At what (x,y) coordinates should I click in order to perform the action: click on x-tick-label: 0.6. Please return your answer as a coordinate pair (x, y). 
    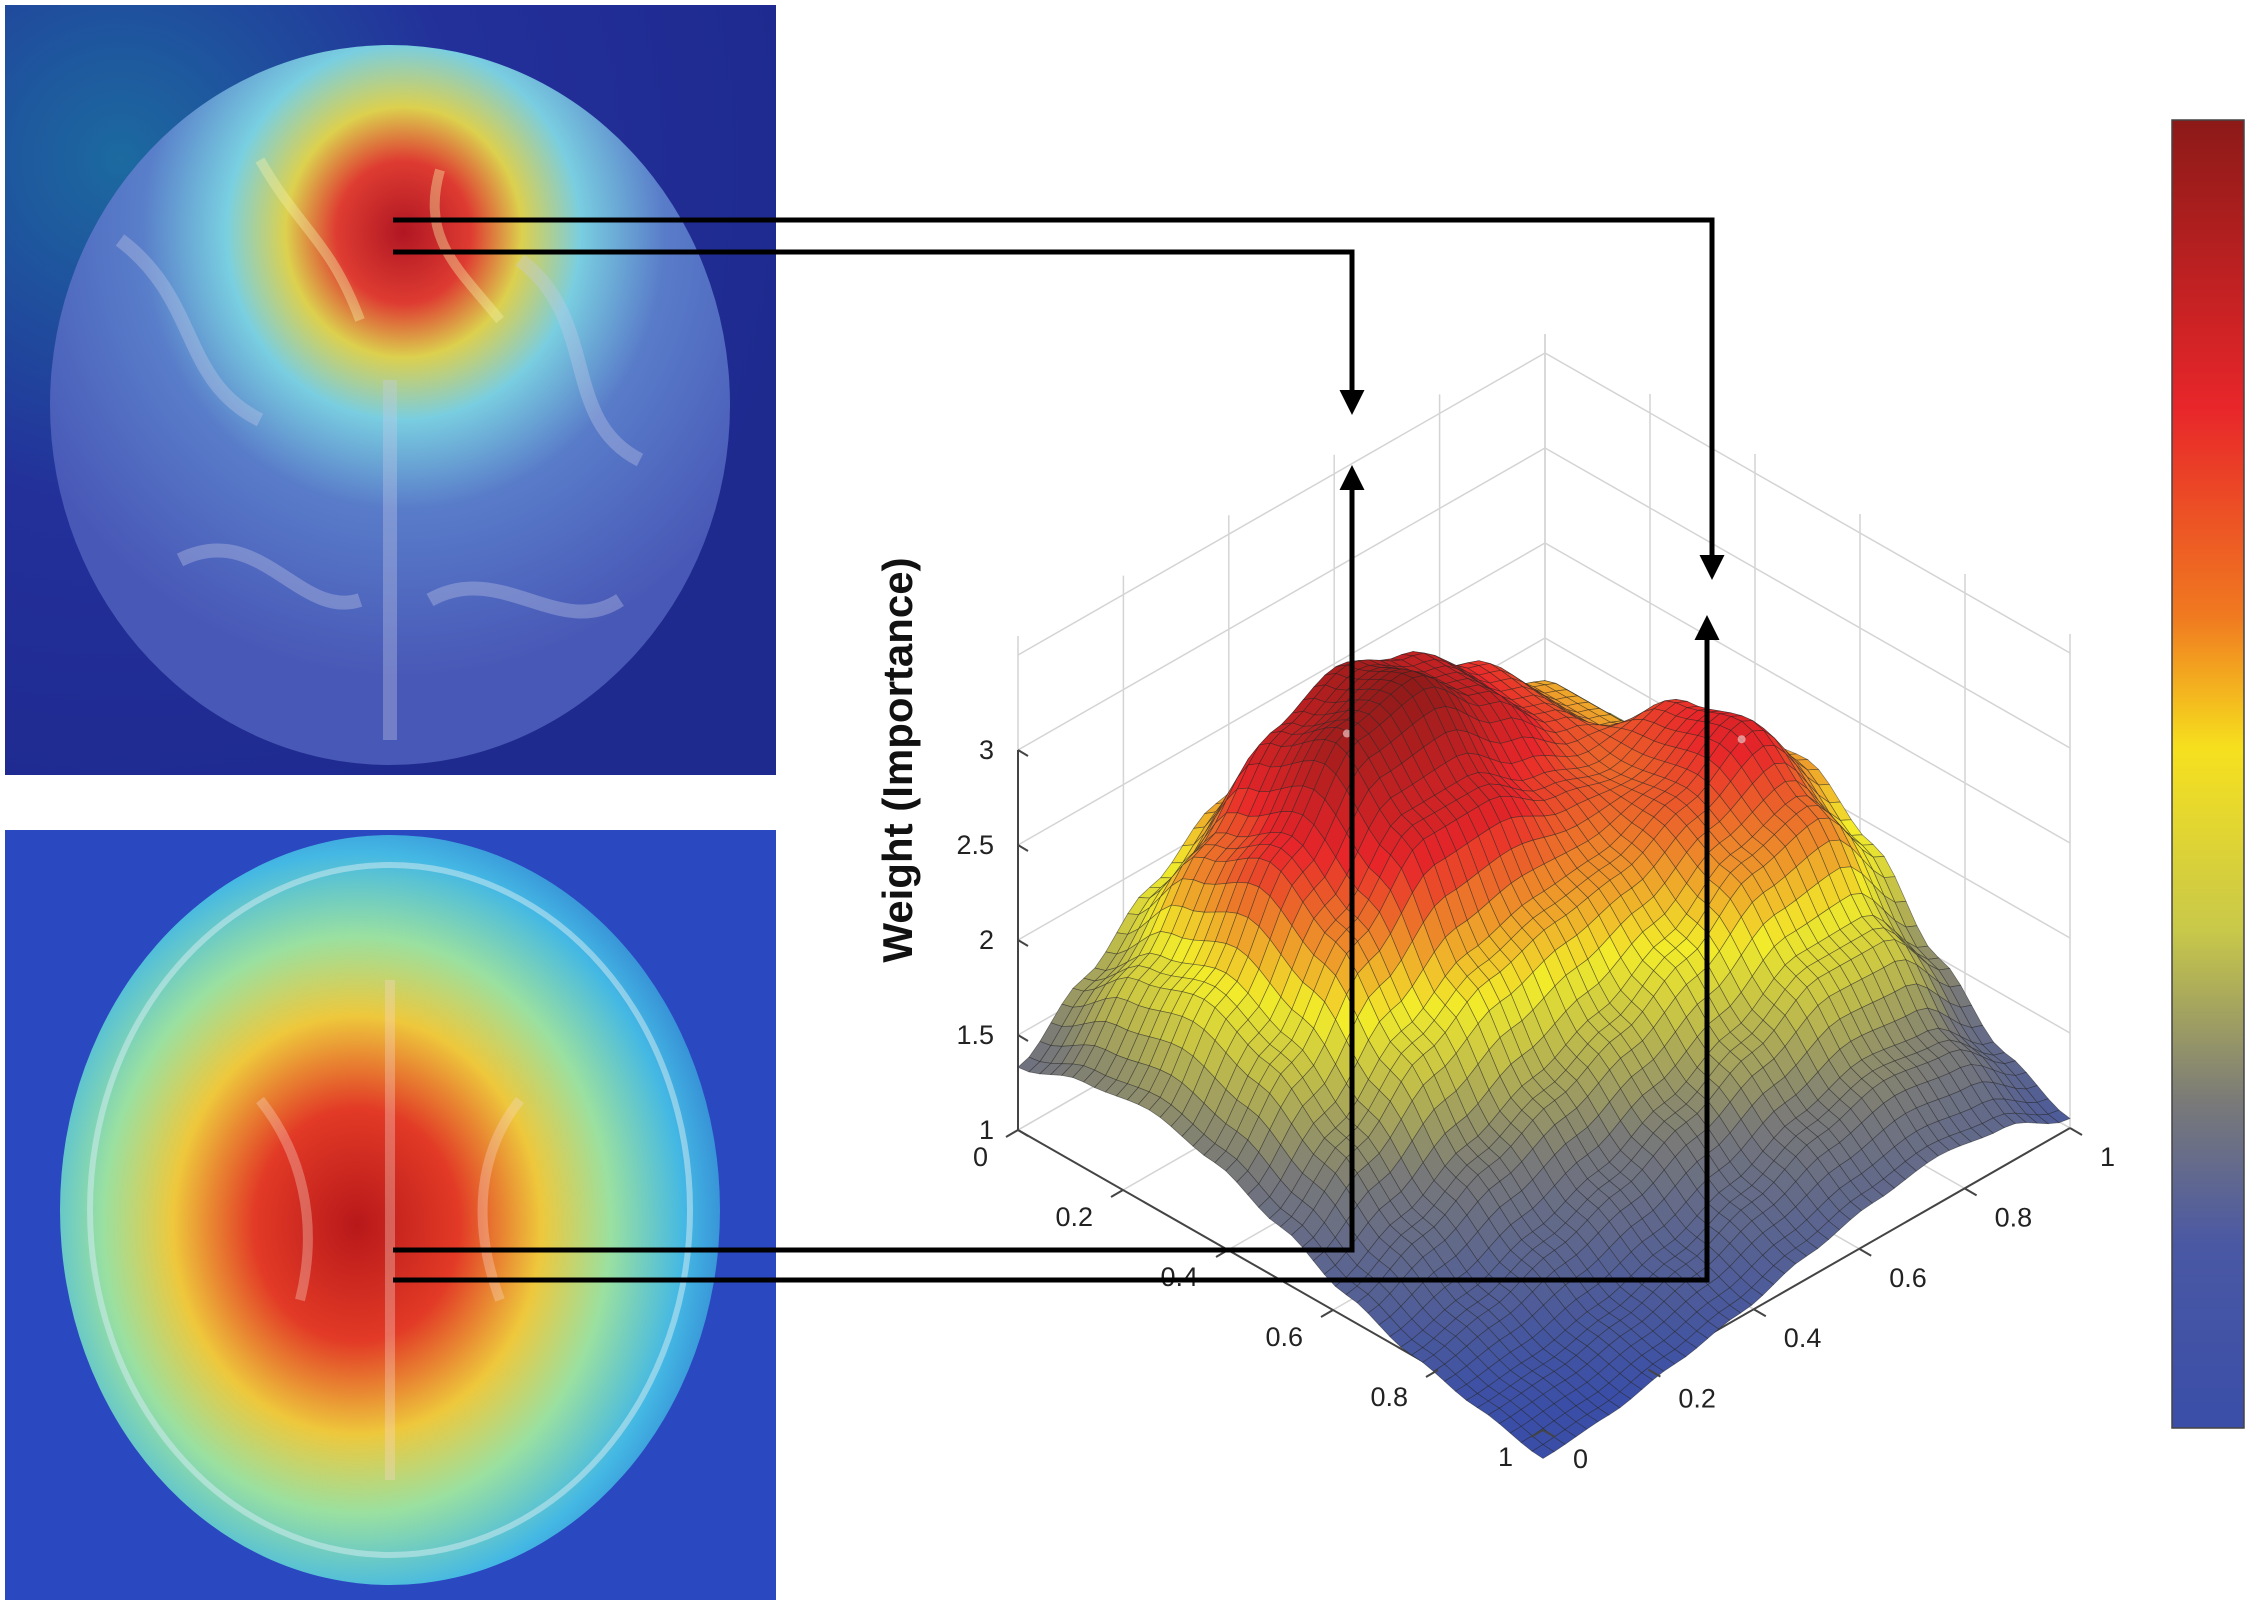
    Looking at the image, I should click on (1284, 1337).